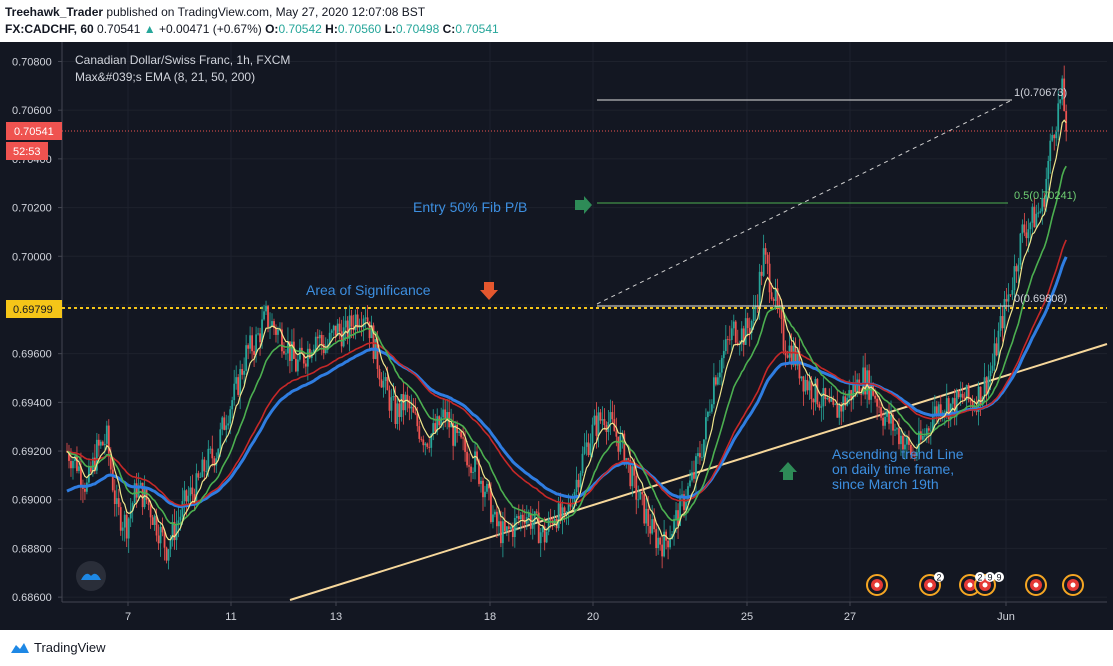 The width and height of the screenshot is (1113, 666). Describe the element at coordinates (54, 12) in the screenshot. I see `author-name: Treehawk_Trader` at that location.